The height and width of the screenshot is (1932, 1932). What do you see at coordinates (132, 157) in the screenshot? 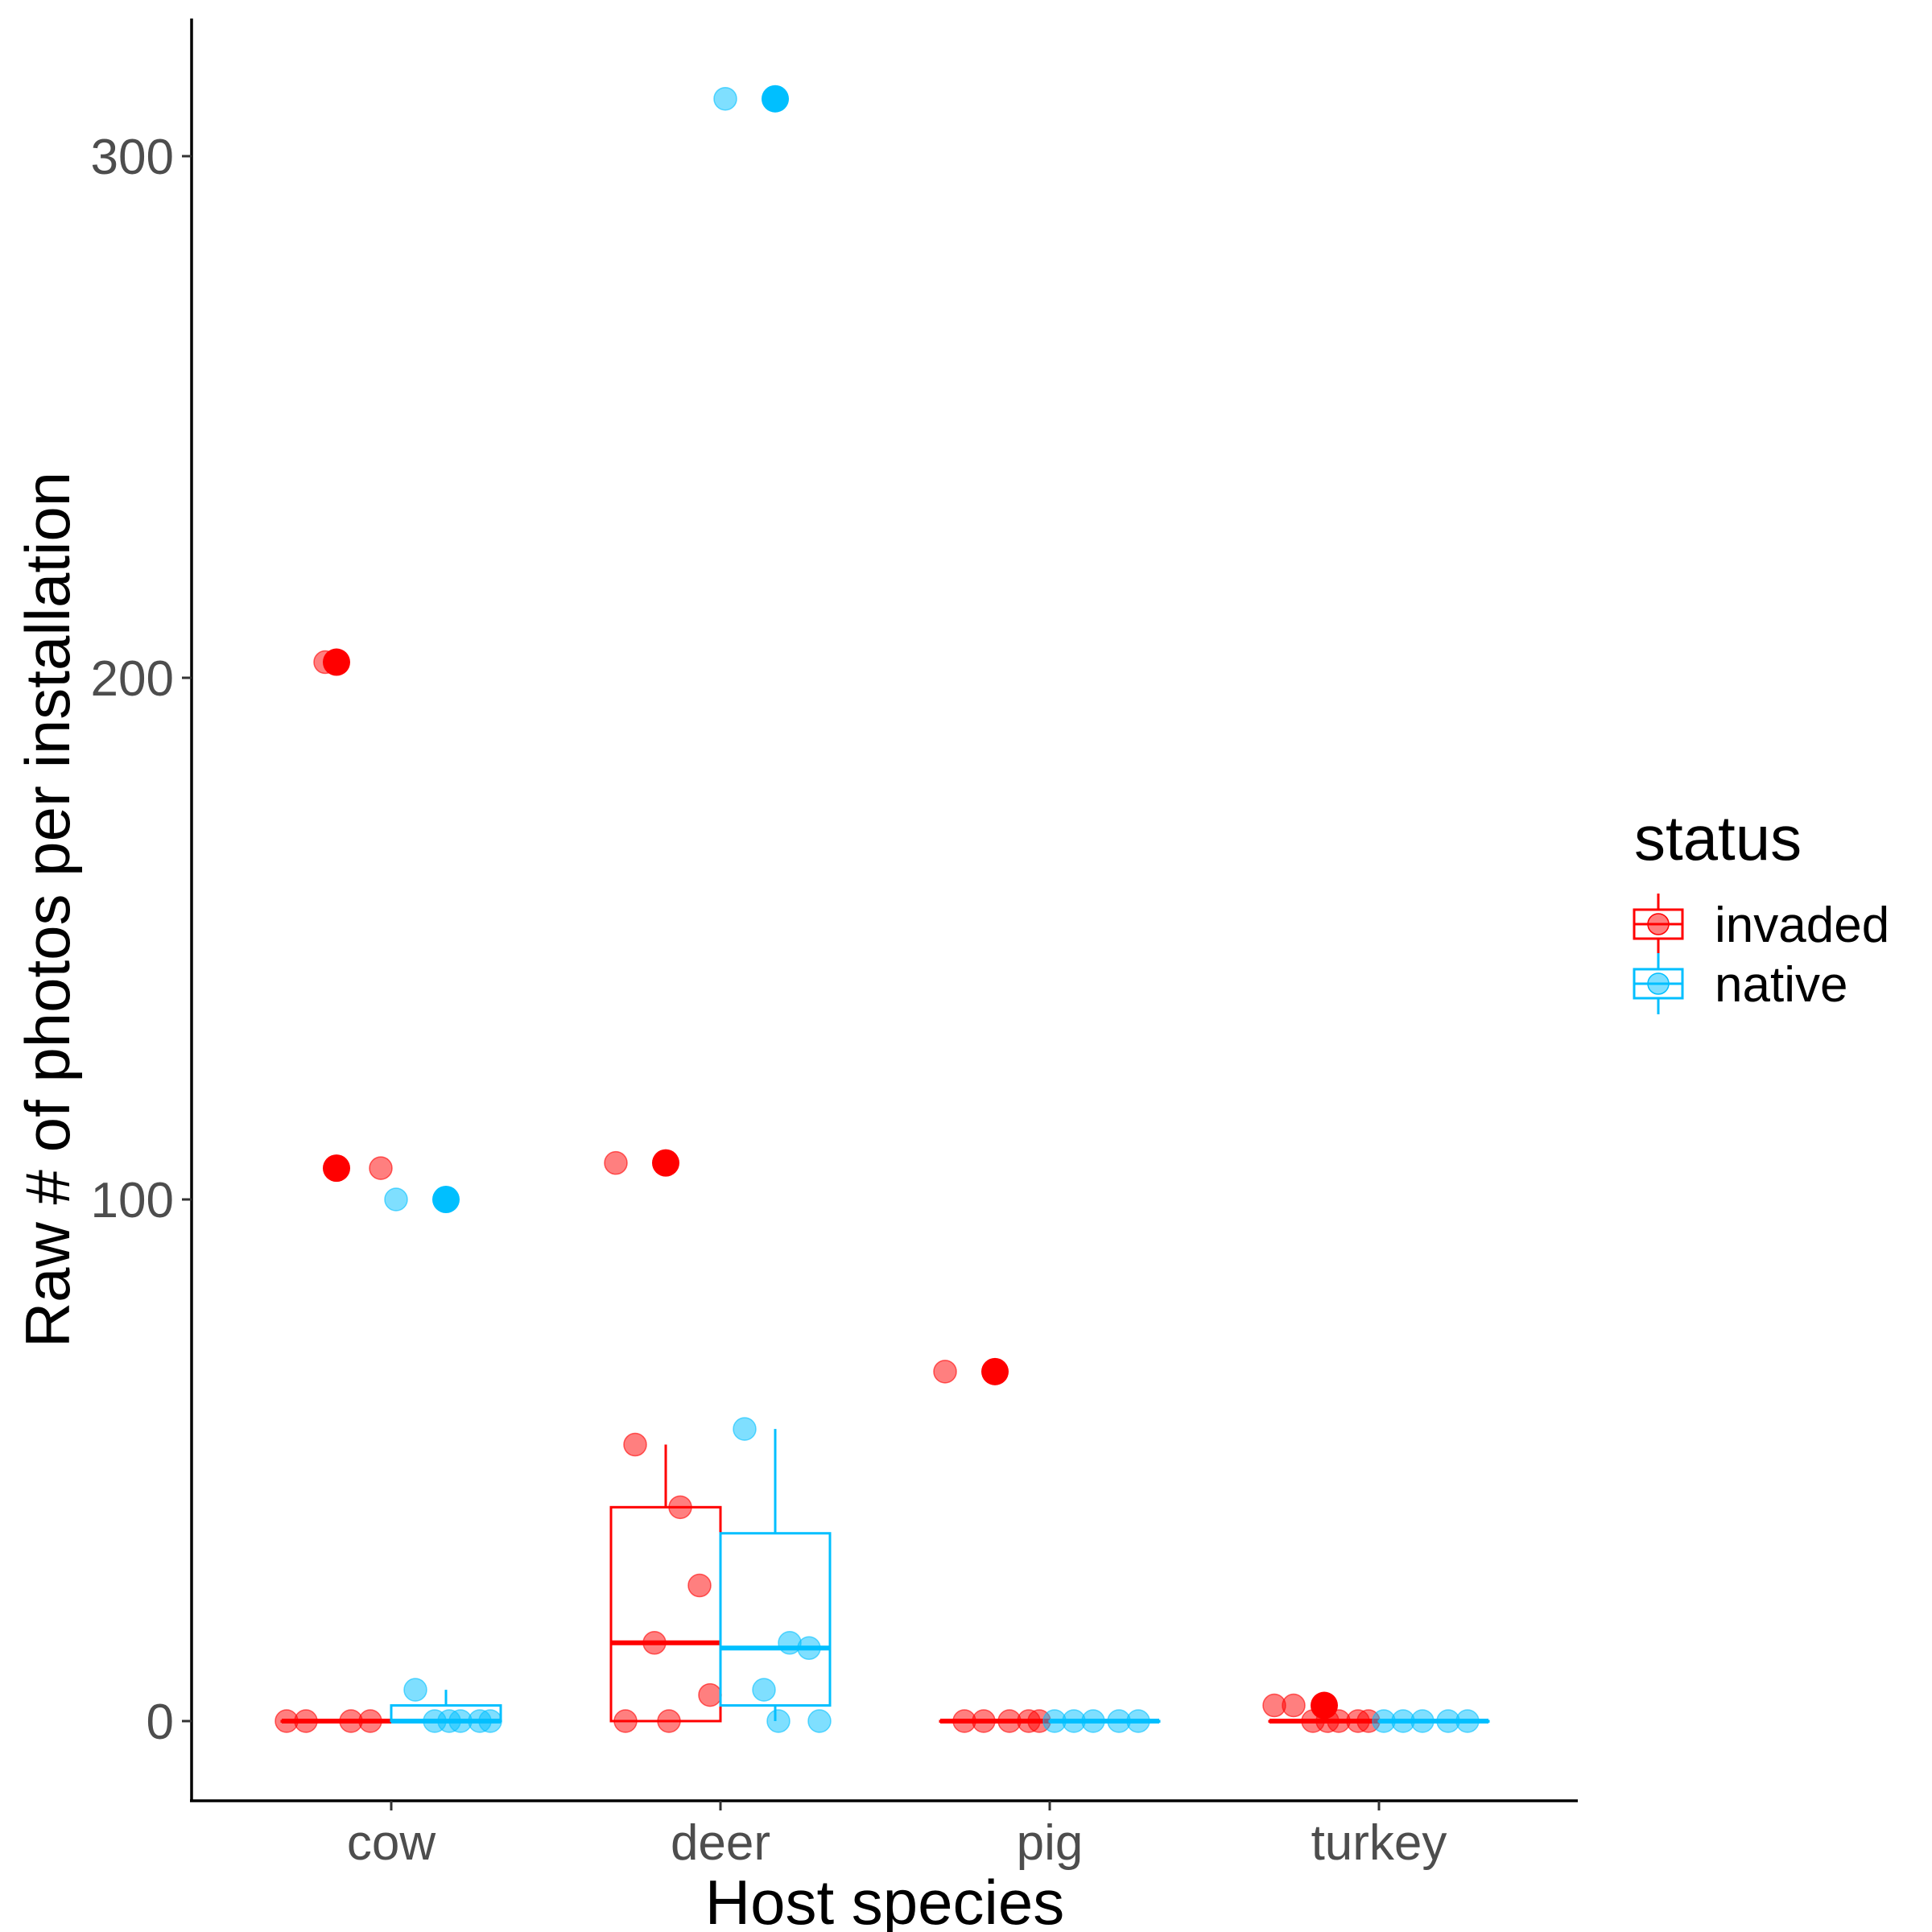
I see `y-tick-label: 300` at bounding box center [132, 157].